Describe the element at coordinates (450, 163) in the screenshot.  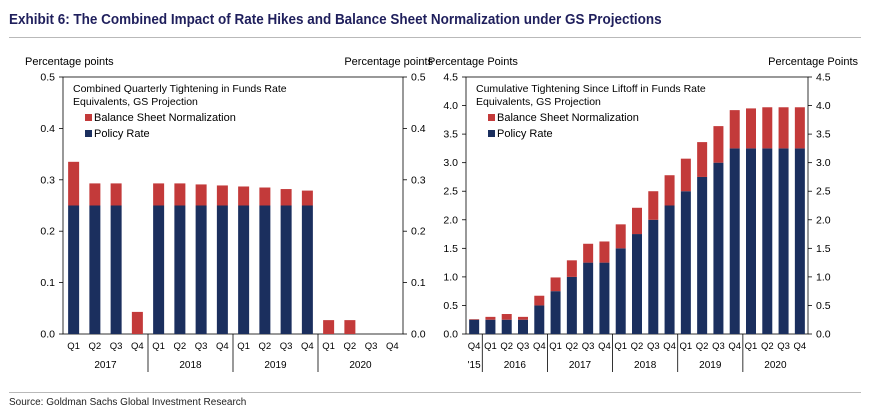
I see `y-tick-label-left: 3.0` at that location.